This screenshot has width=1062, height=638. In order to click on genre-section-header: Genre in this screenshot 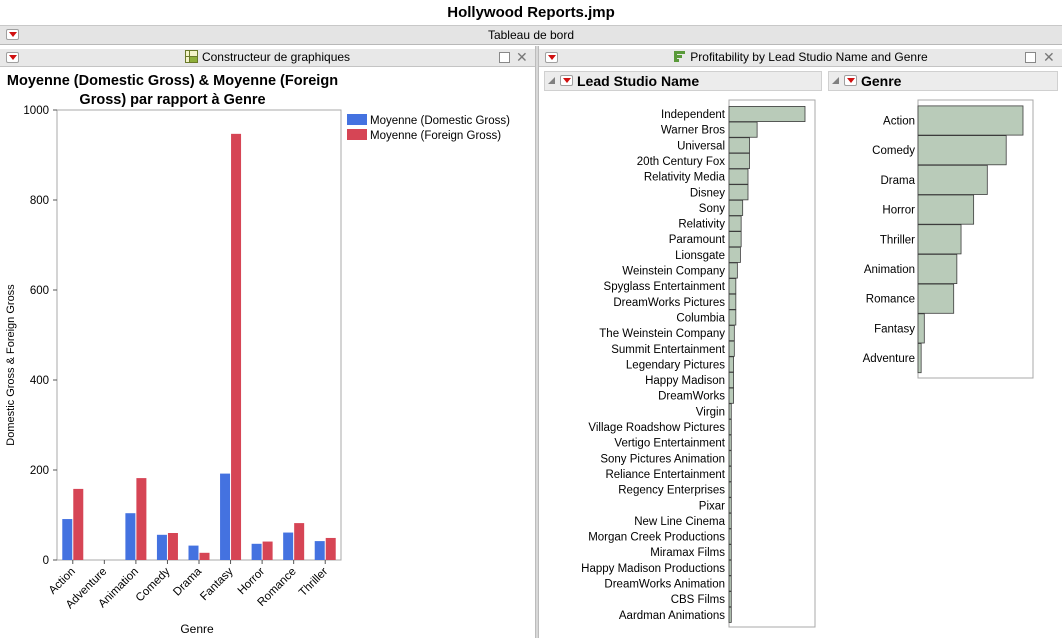, I will do `click(943, 81)`.